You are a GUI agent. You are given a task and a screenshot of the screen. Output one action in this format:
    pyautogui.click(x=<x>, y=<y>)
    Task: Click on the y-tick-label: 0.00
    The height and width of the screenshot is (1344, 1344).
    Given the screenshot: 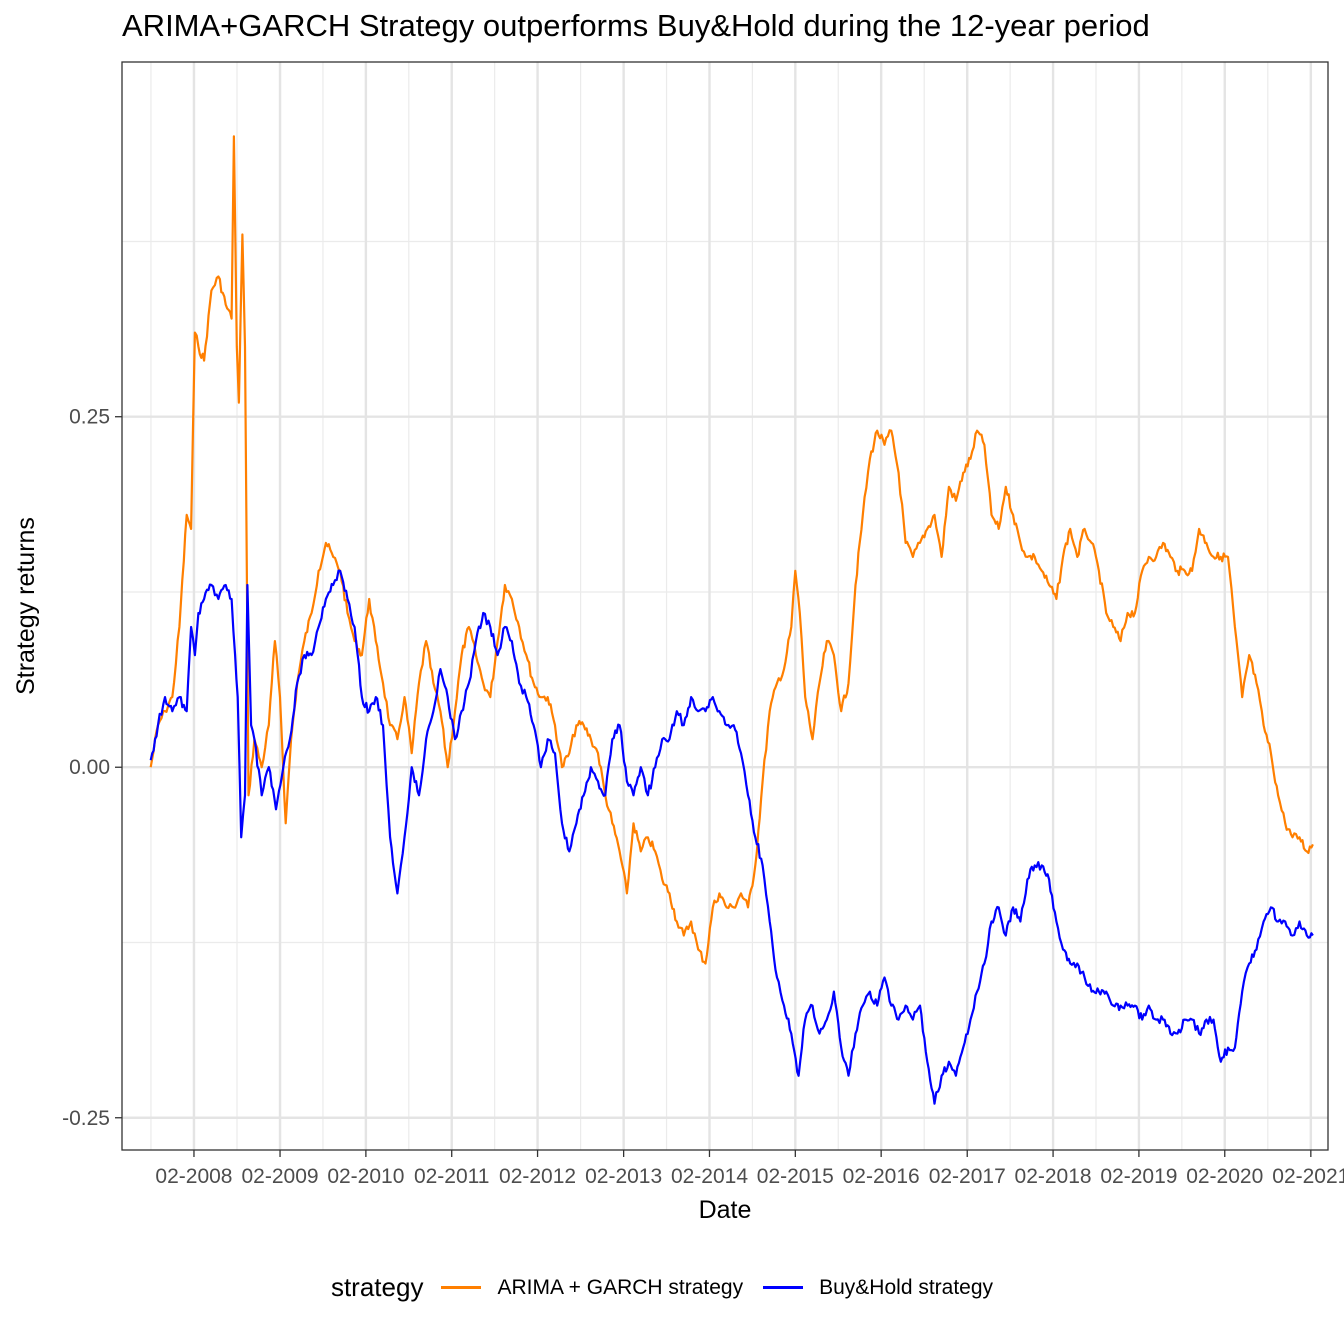 What is the action you would take?
    pyautogui.click(x=89, y=767)
    